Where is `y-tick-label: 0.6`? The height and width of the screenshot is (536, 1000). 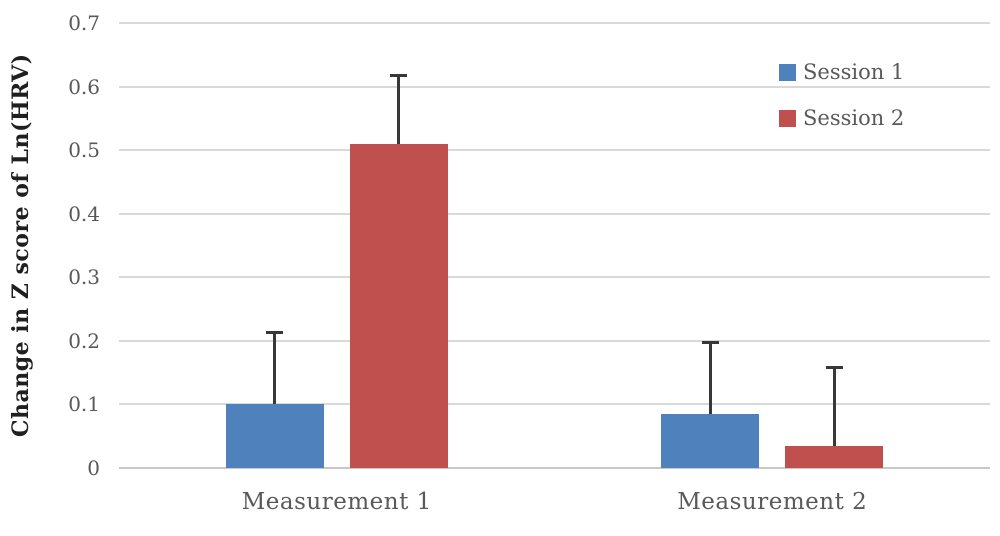 y-tick-label: 0.6 is located at coordinates (84, 86).